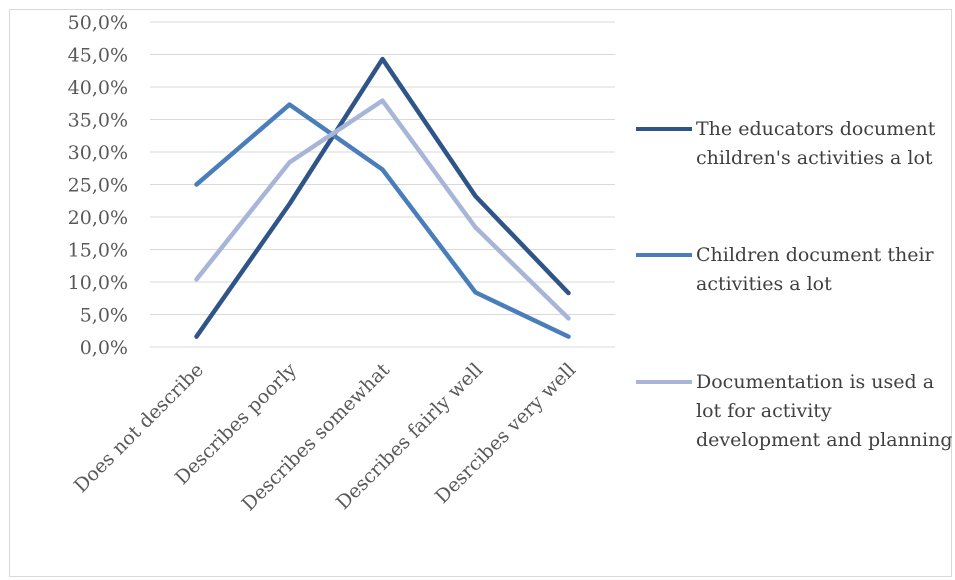 This screenshot has width=955, height=580. Describe the element at coordinates (98, 251) in the screenshot. I see `y-tick-label: 15,0%` at that location.